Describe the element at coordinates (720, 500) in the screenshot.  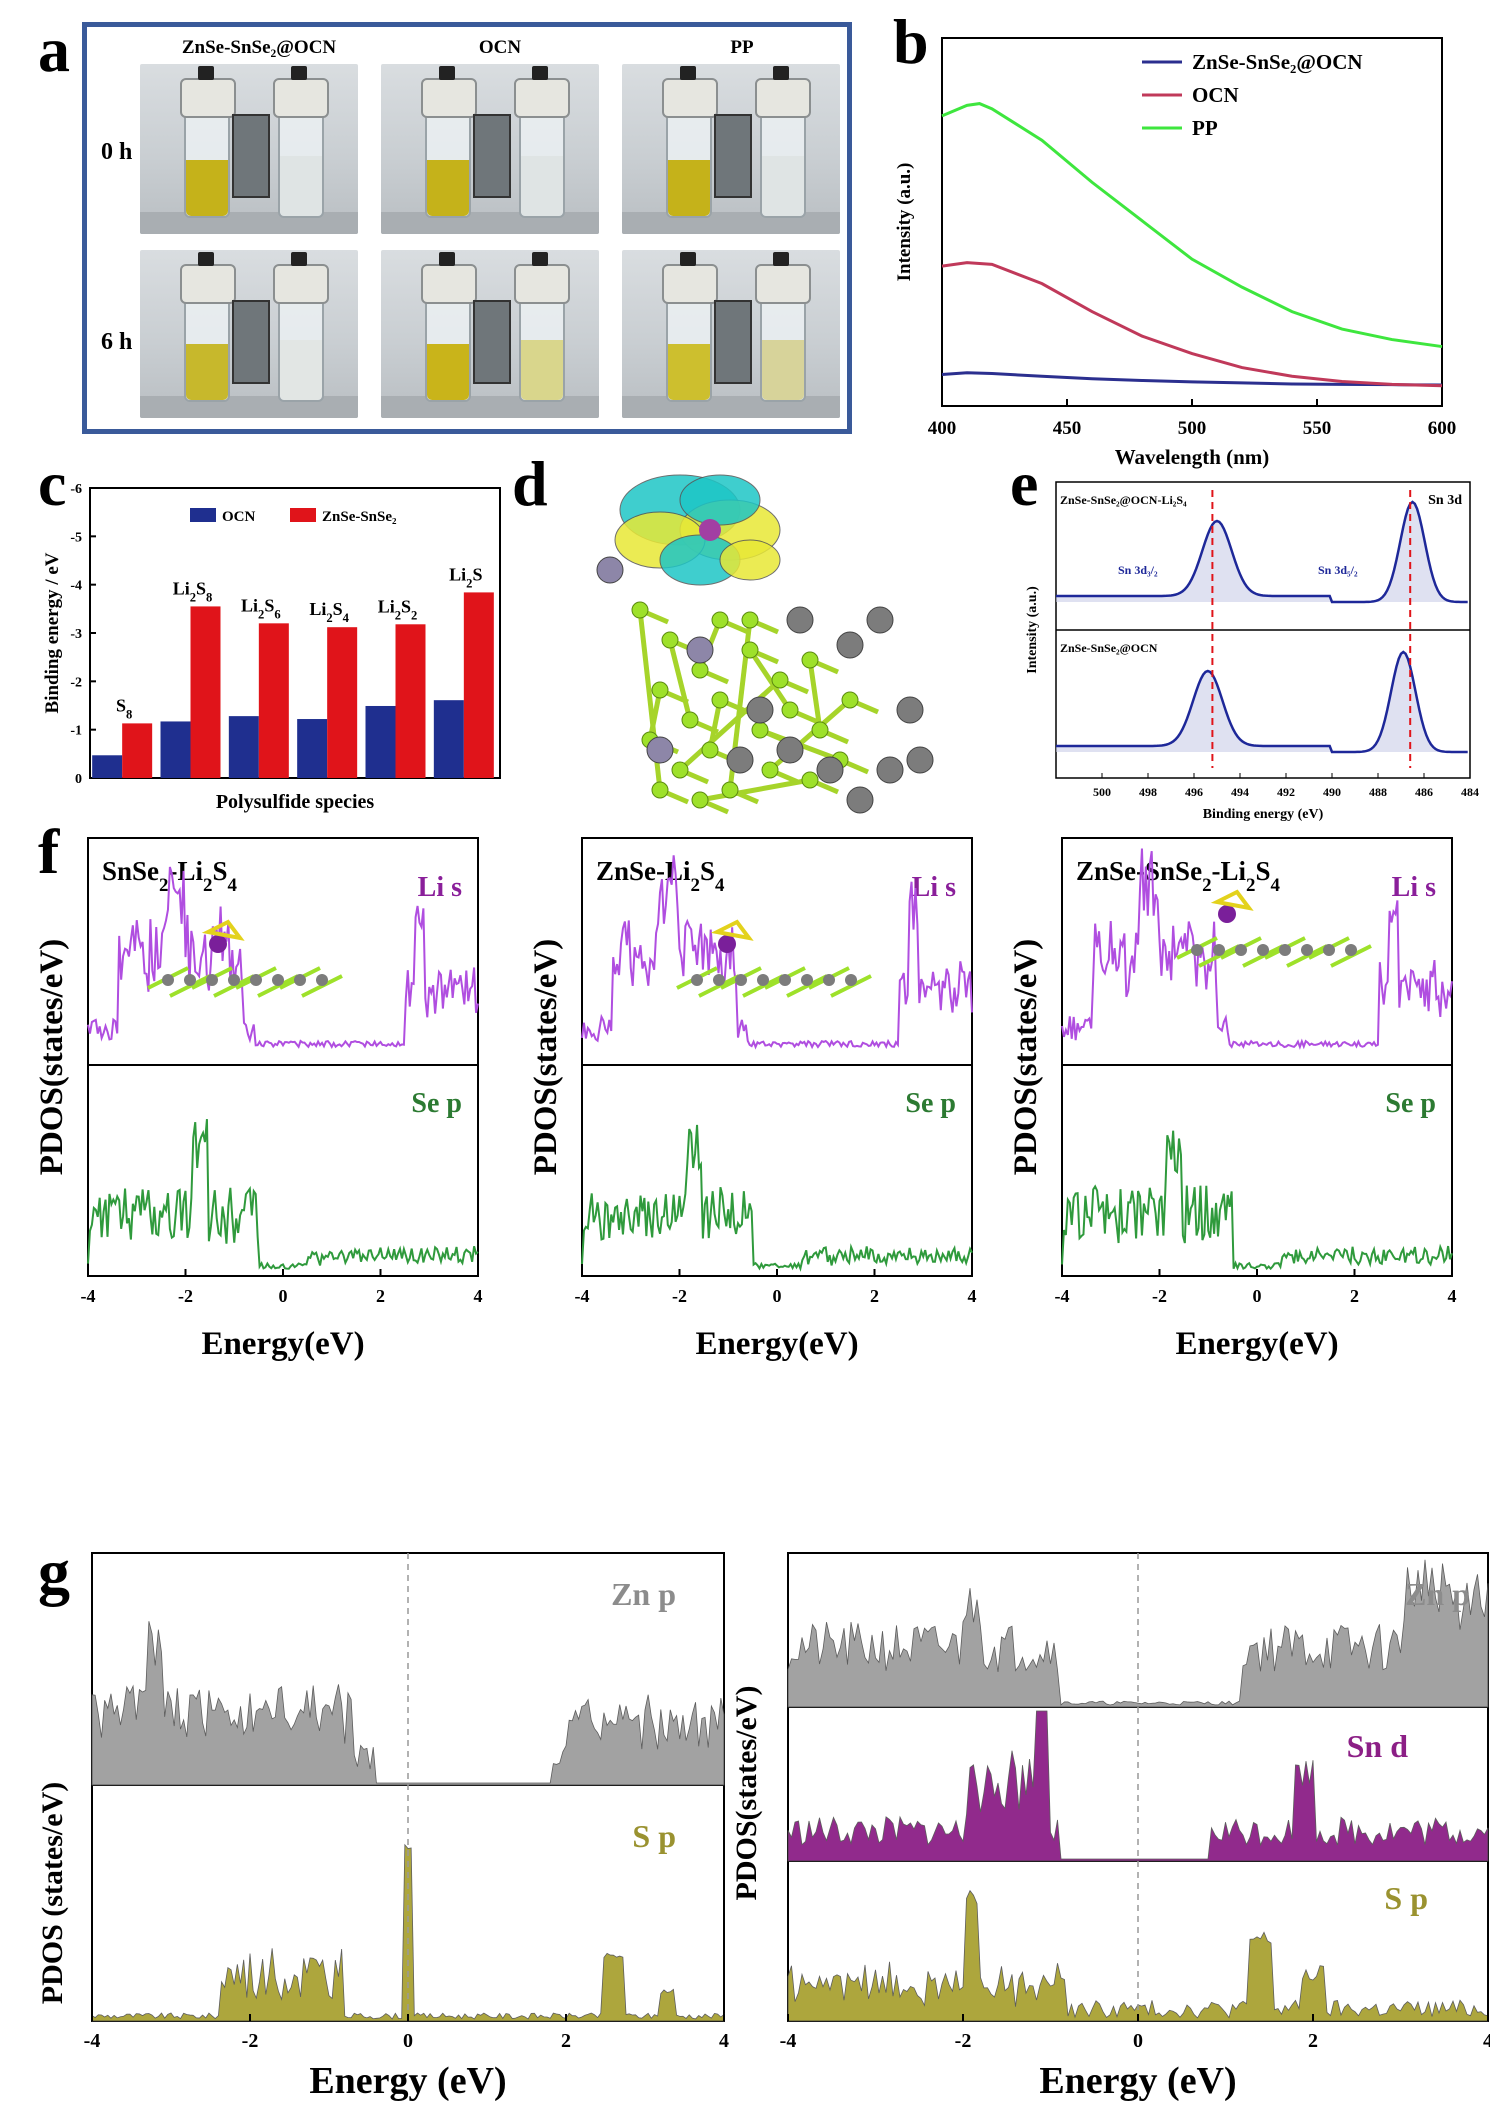
I see `charge-lobe` at that location.